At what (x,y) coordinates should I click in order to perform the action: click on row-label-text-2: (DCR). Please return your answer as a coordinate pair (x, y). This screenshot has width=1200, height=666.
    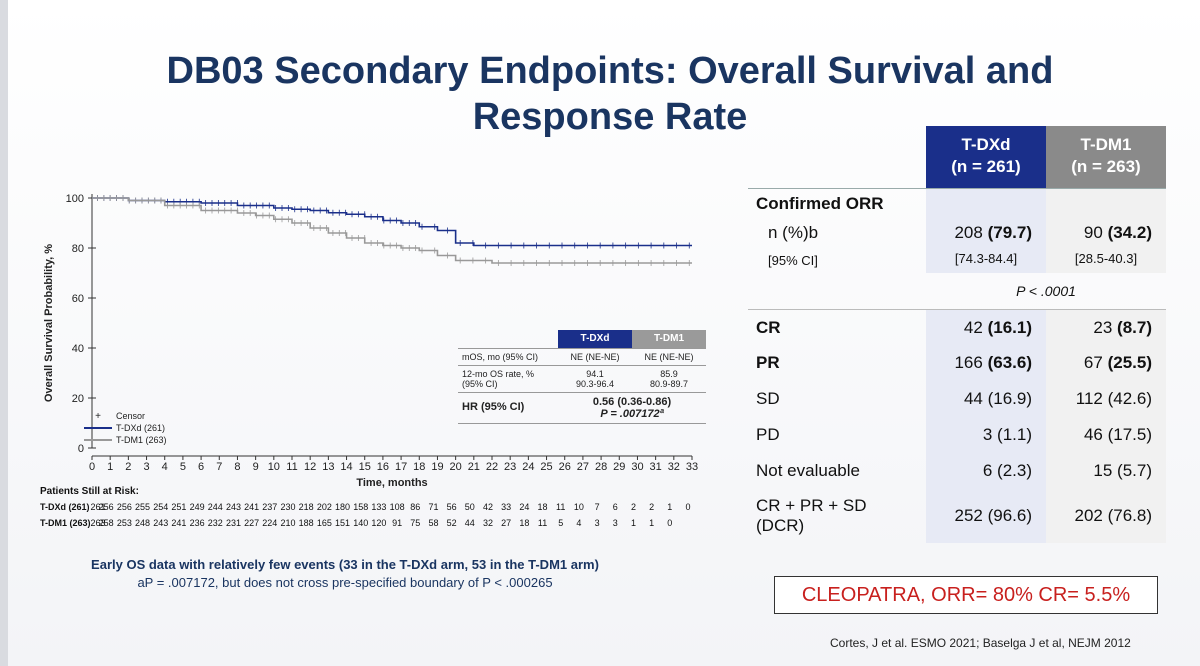
    Looking at the image, I should click on (780, 525).